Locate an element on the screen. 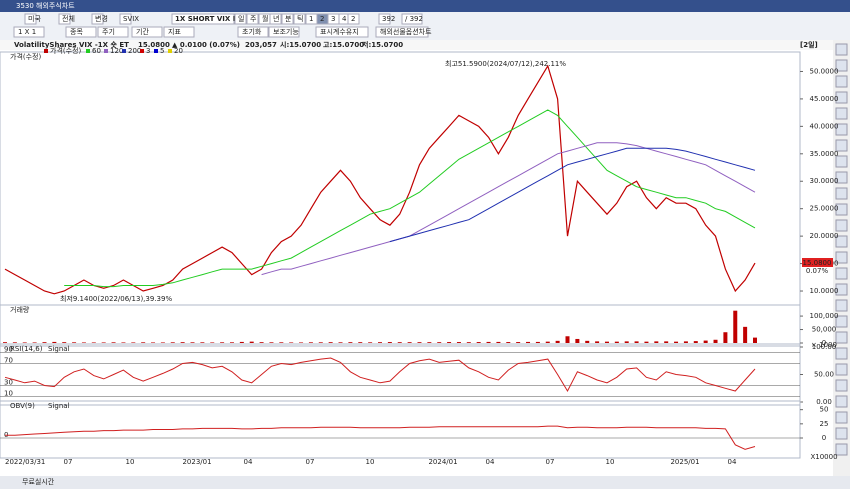  button-label: 초기화 is located at coordinates (252, 31).